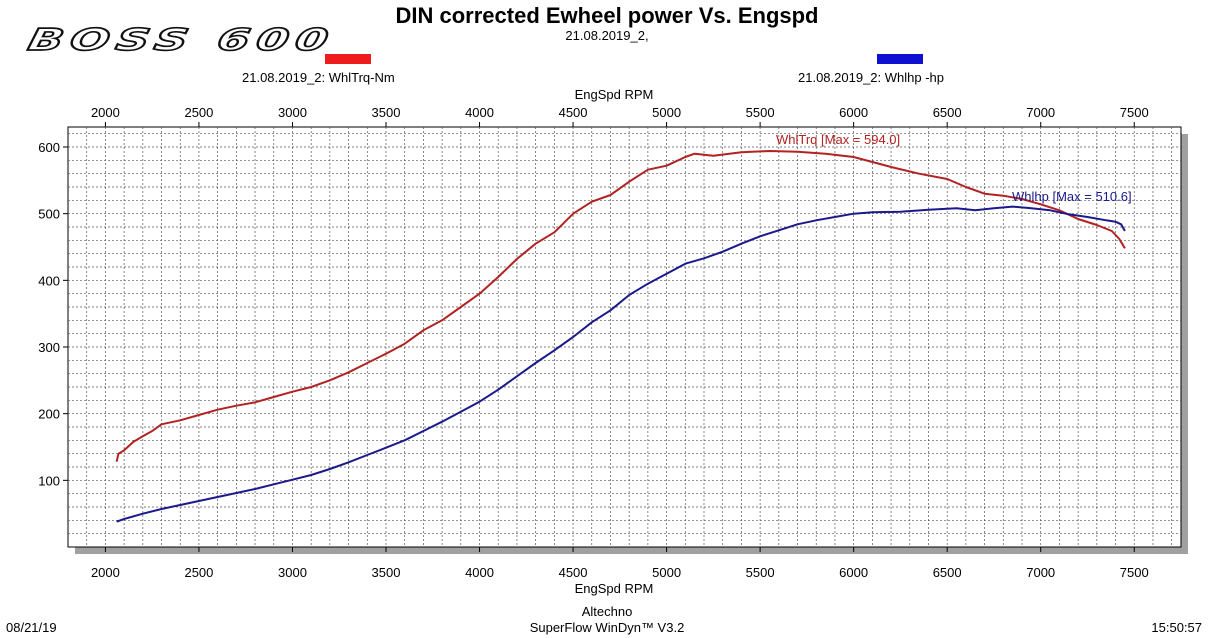 The image size is (1214, 638). Describe the element at coordinates (198, 112) in the screenshot. I see `x-tick-label-top: 2500` at that location.